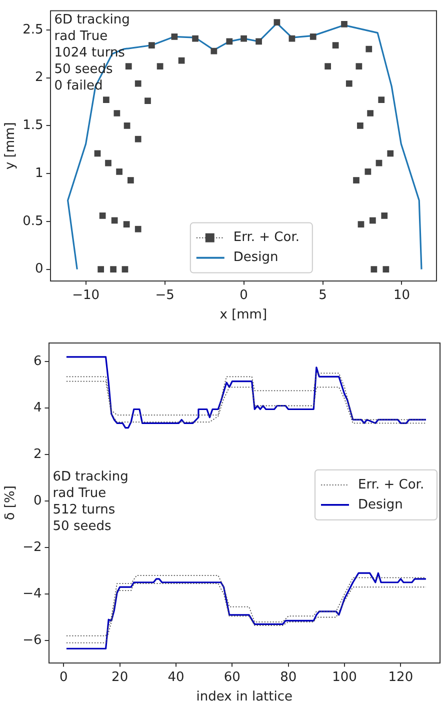  What do you see at coordinates (33, 30) in the screenshot?
I see `y-tick-label: 2.5` at bounding box center [33, 30].